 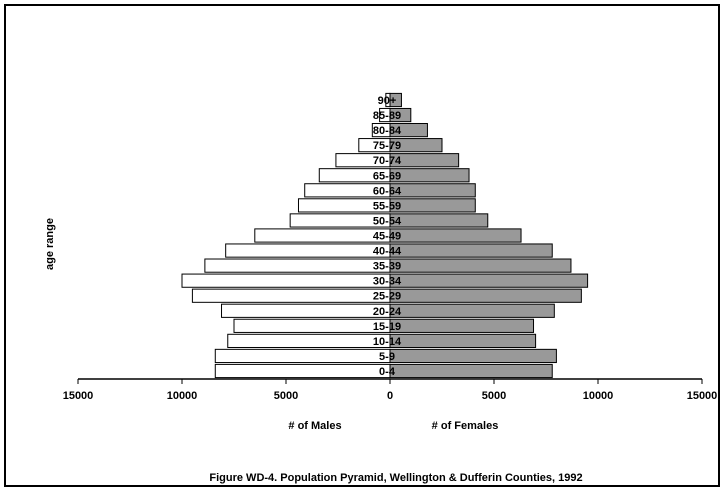 What do you see at coordinates (390, 396) in the screenshot?
I see `x-tick-label: 0` at bounding box center [390, 396].